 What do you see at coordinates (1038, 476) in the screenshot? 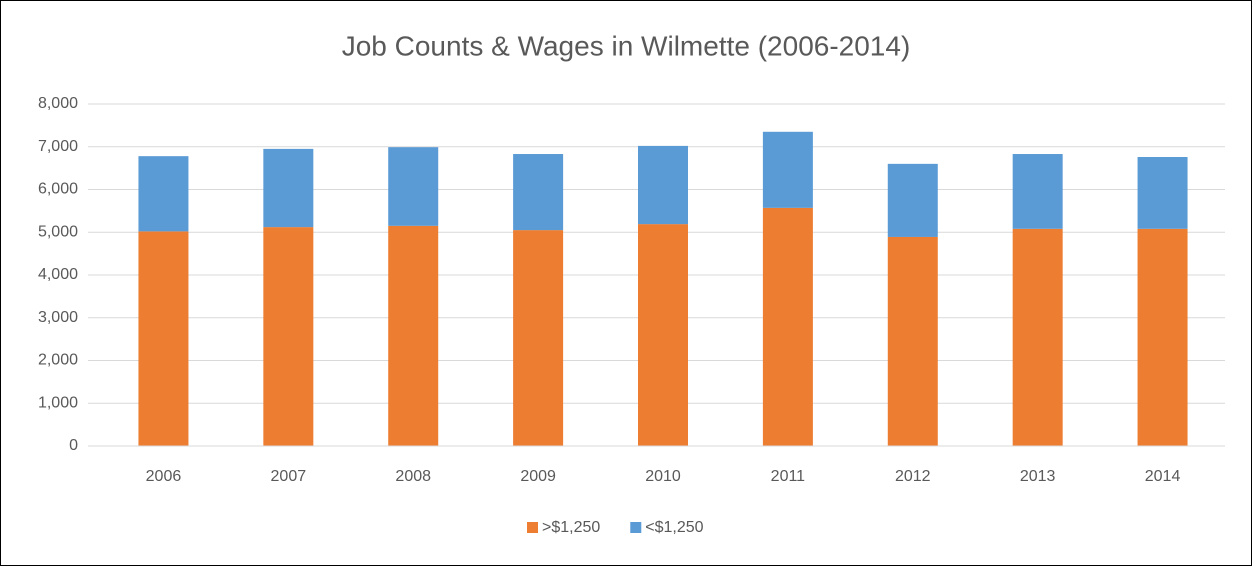
I see `x-tick-label: 2013` at bounding box center [1038, 476].